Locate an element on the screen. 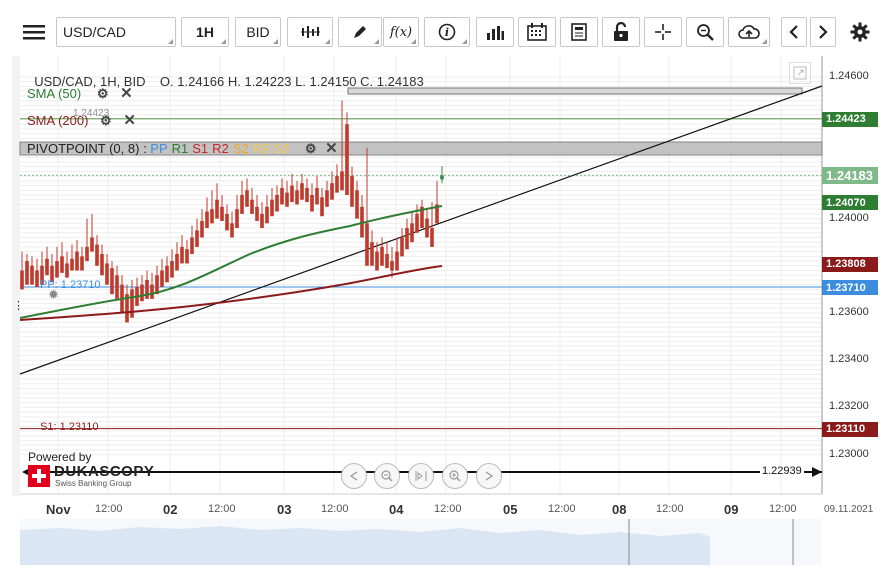  chevron-left-icon is located at coordinates (793, 32).